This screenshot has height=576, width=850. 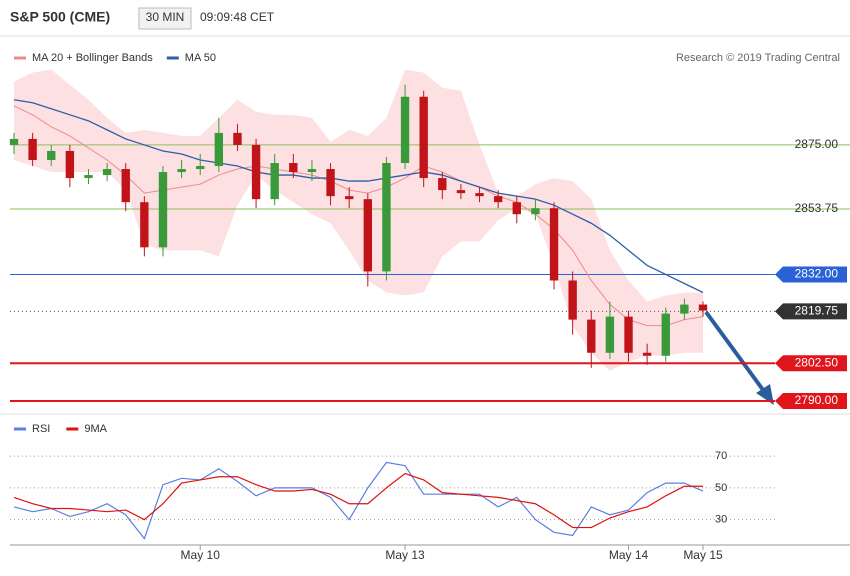 What do you see at coordinates (405, 555) in the screenshot?
I see `x-tick-label: May 13` at bounding box center [405, 555].